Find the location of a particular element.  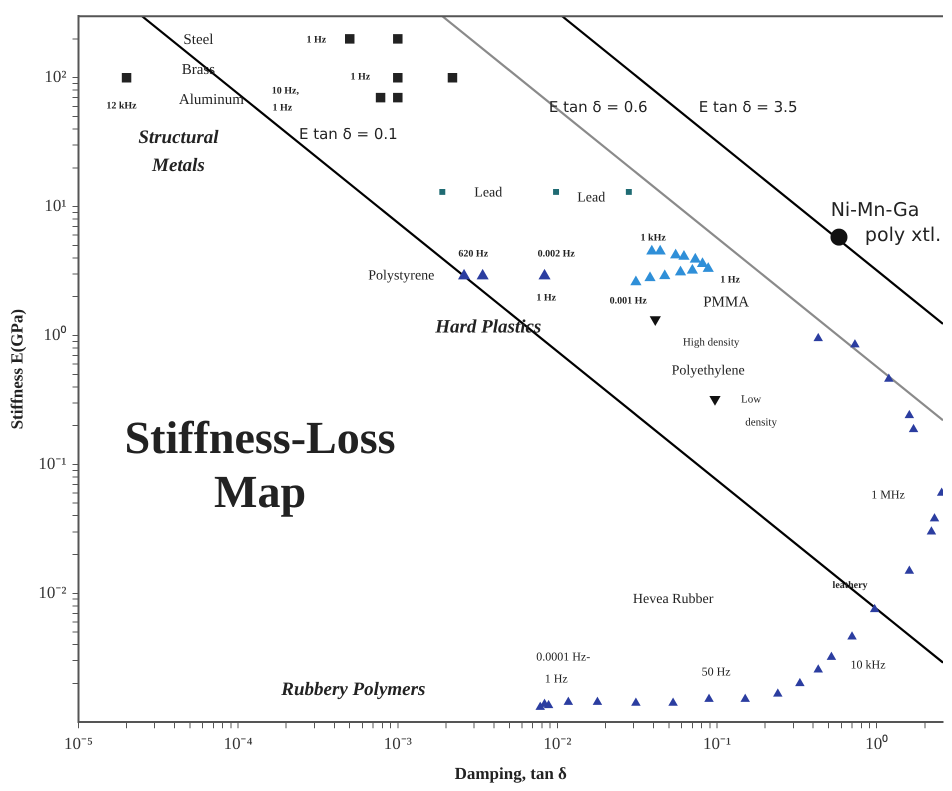

y-tick-label: 10⁰ is located at coordinates (54, 334).